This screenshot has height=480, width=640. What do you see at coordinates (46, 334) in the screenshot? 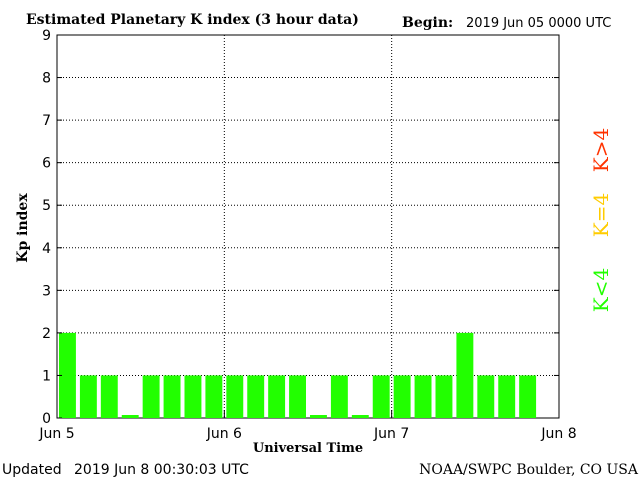
I see `y-tick-label: 2` at bounding box center [46, 334].